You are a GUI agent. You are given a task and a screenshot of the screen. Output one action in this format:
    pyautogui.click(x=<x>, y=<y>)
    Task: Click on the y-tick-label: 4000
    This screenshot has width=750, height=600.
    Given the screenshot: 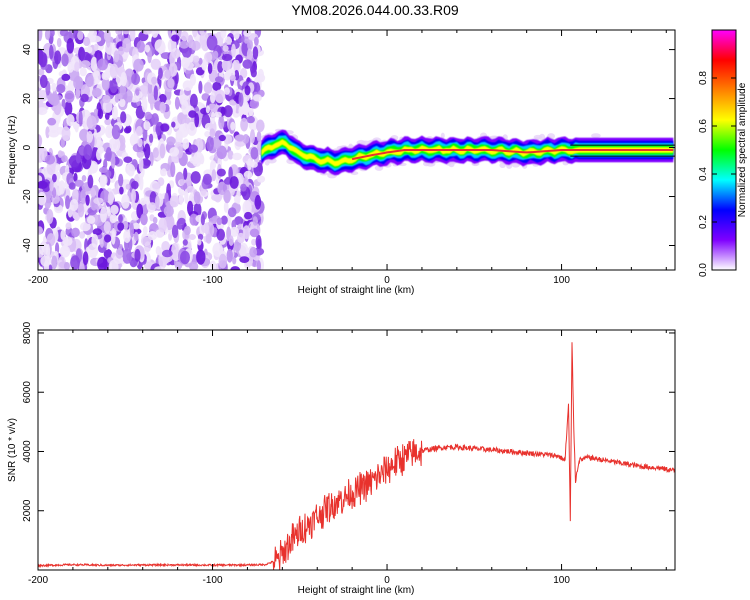 What is the action you would take?
    pyautogui.click(x=27, y=451)
    